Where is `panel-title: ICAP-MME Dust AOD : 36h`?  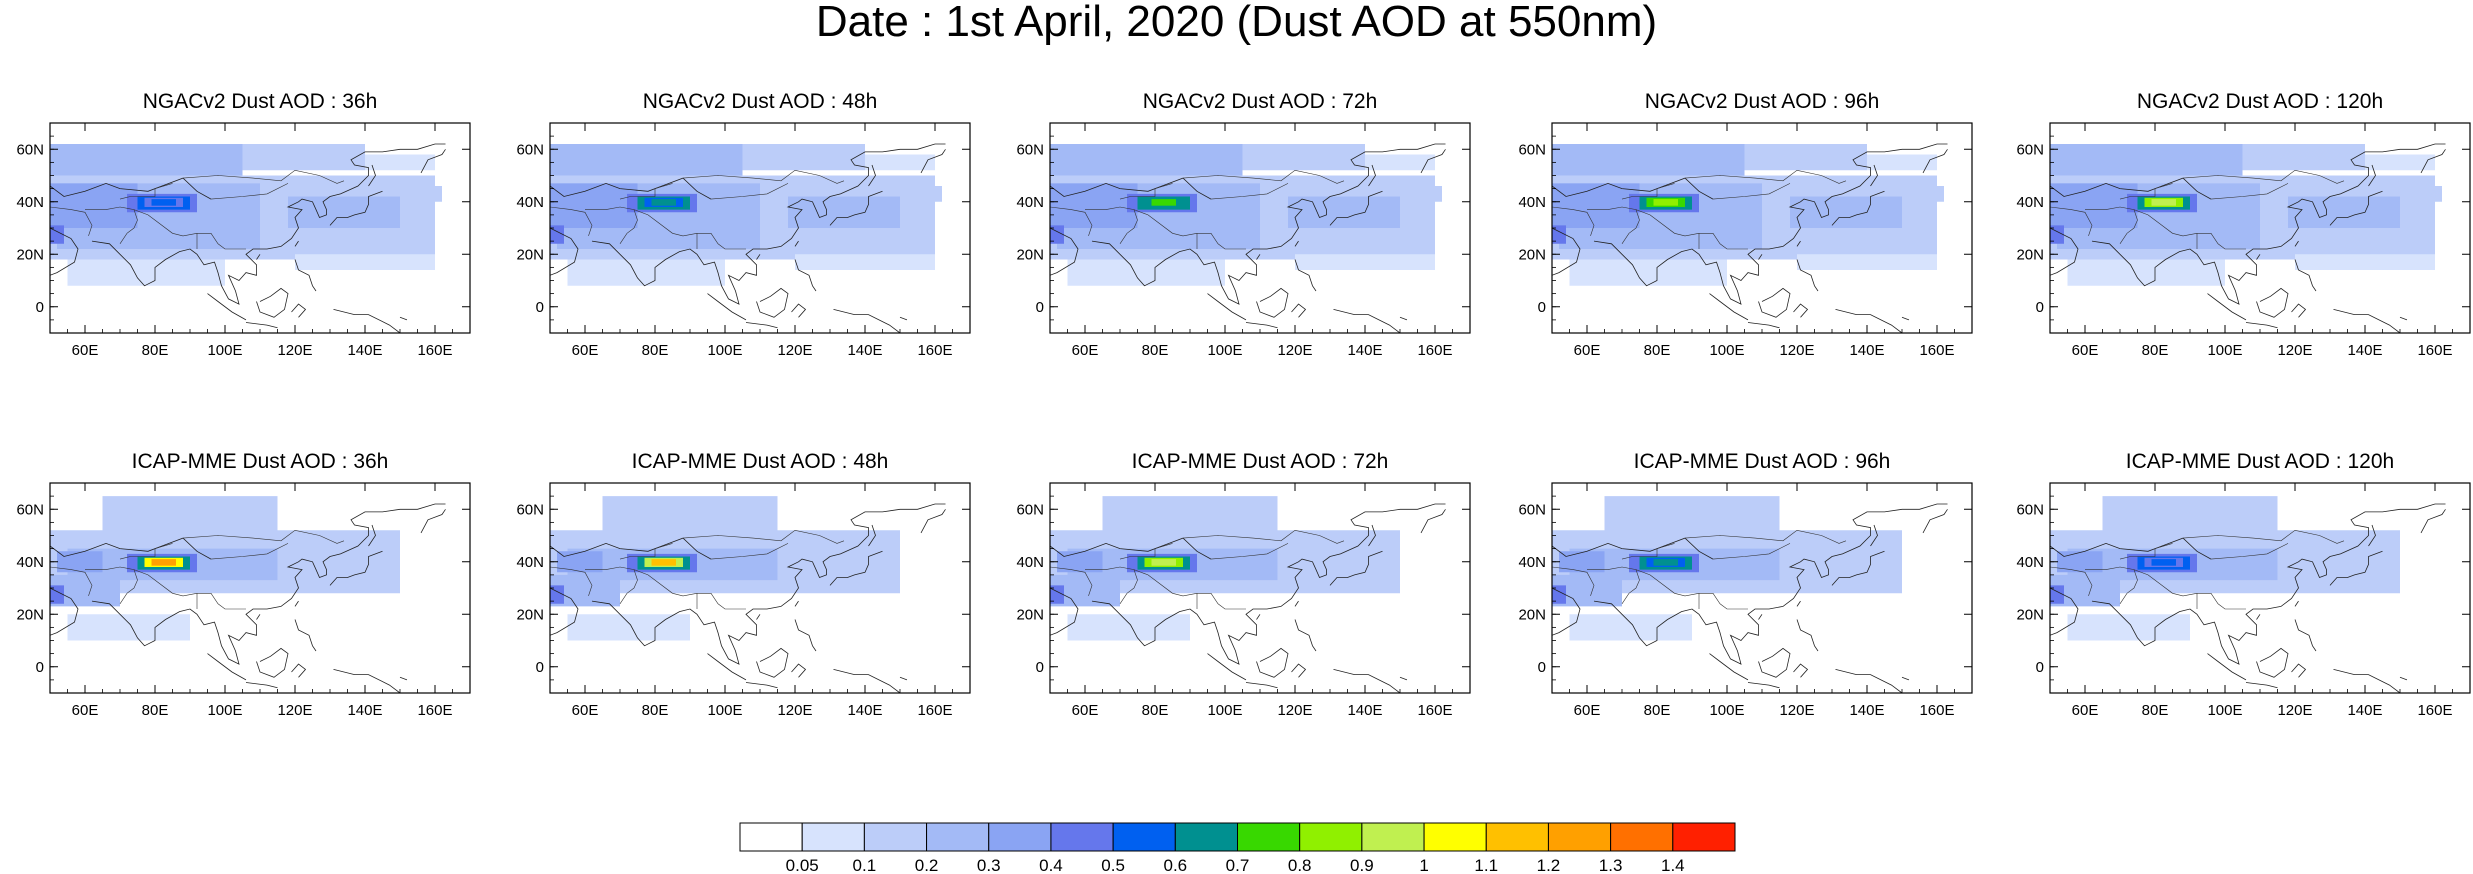 panel-title: ICAP-MME Dust AOD : 36h is located at coordinates (260, 461).